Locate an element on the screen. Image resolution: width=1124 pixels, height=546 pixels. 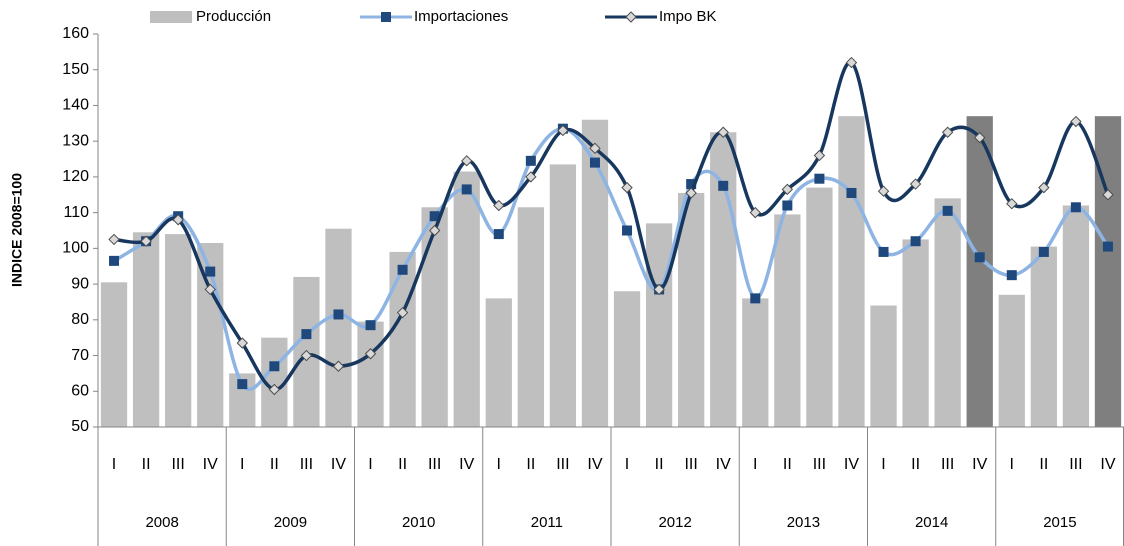
year-label: 2015 is located at coordinates (1059, 522).